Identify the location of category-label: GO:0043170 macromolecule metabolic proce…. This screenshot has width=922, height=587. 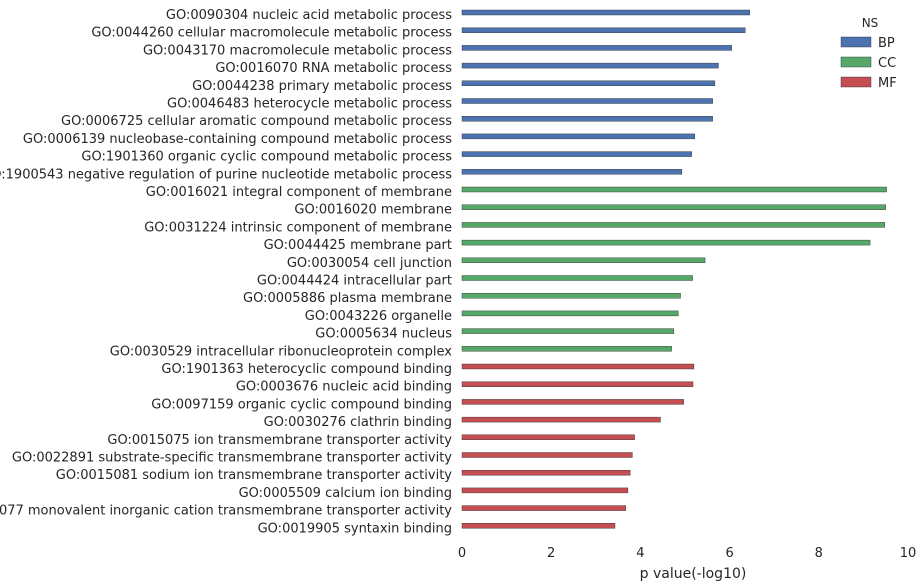
(297, 50).